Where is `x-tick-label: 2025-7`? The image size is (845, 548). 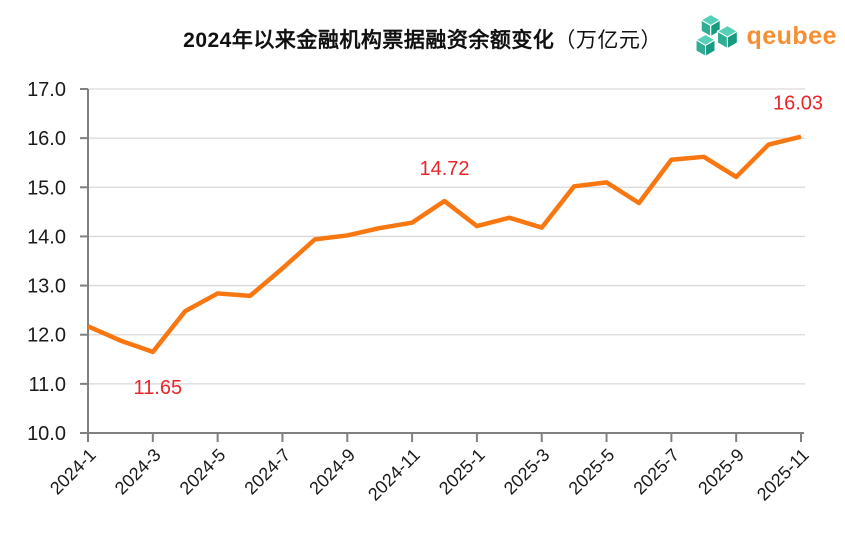
x-tick-label: 2025-7 is located at coordinates (656, 472).